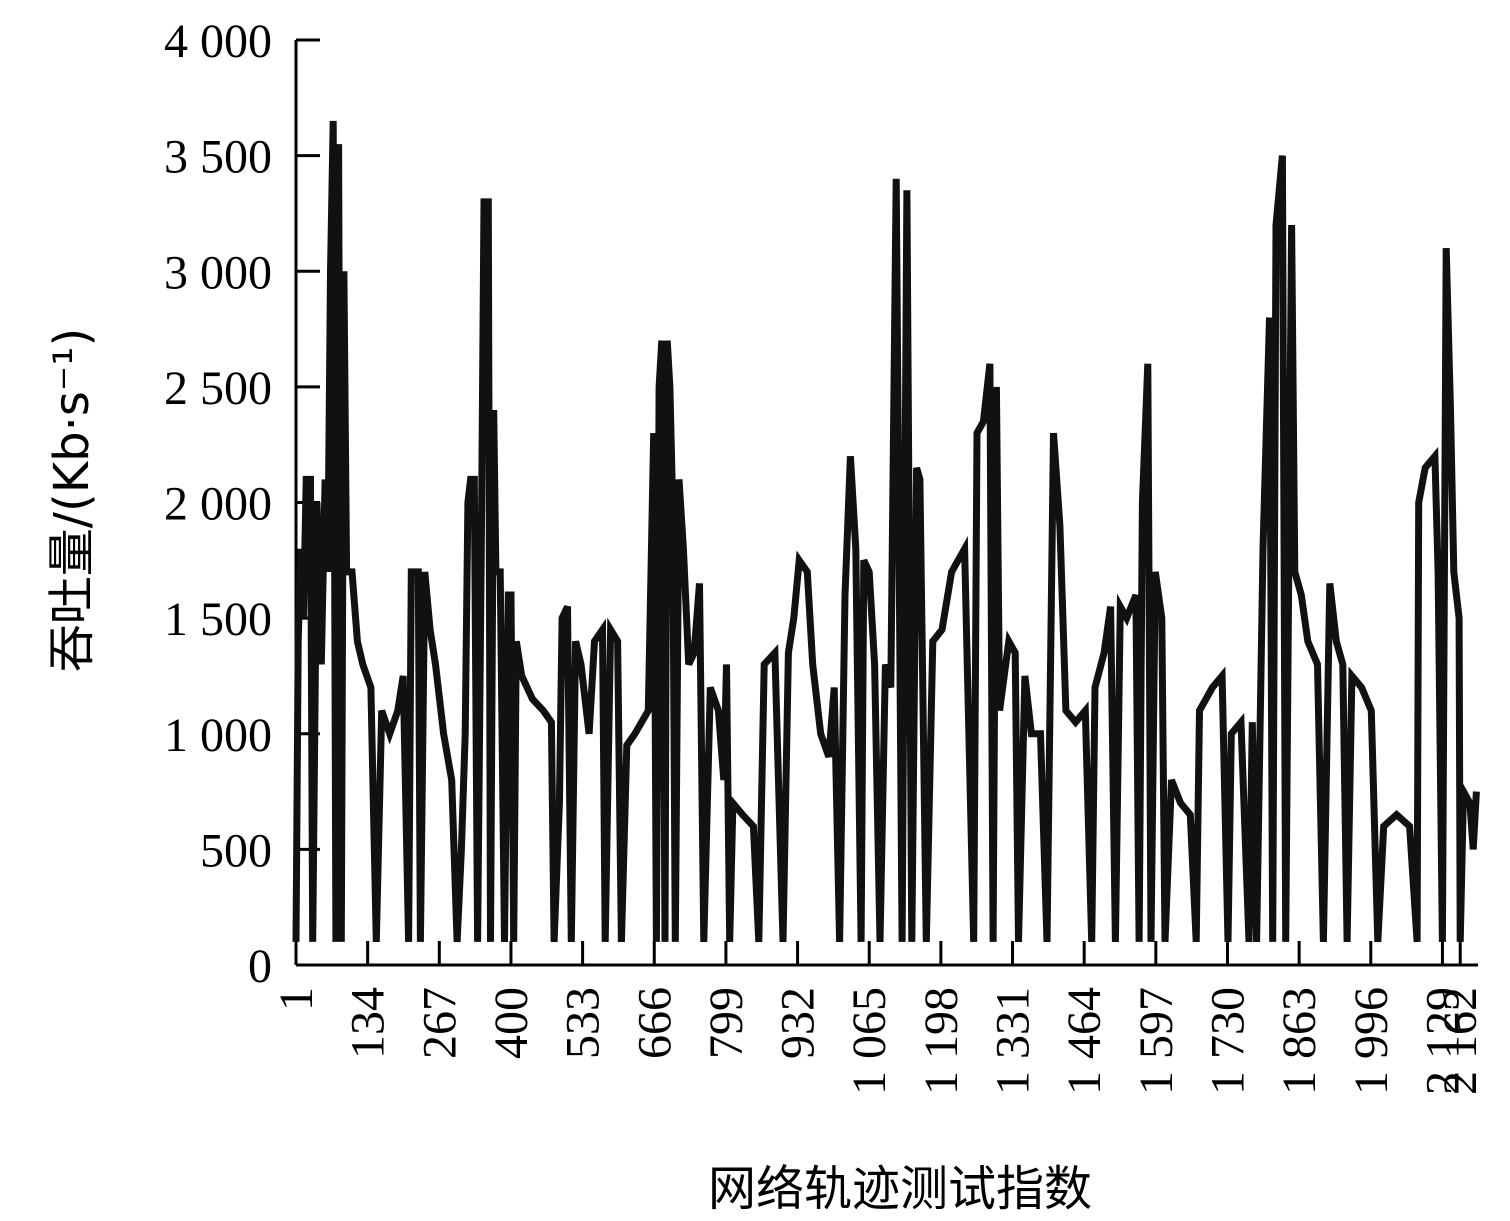  What do you see at coordinates (1299, 1041) in the screenshot?
I see `x-tick-label: 1 863` at bounding box center [1299, 1041].